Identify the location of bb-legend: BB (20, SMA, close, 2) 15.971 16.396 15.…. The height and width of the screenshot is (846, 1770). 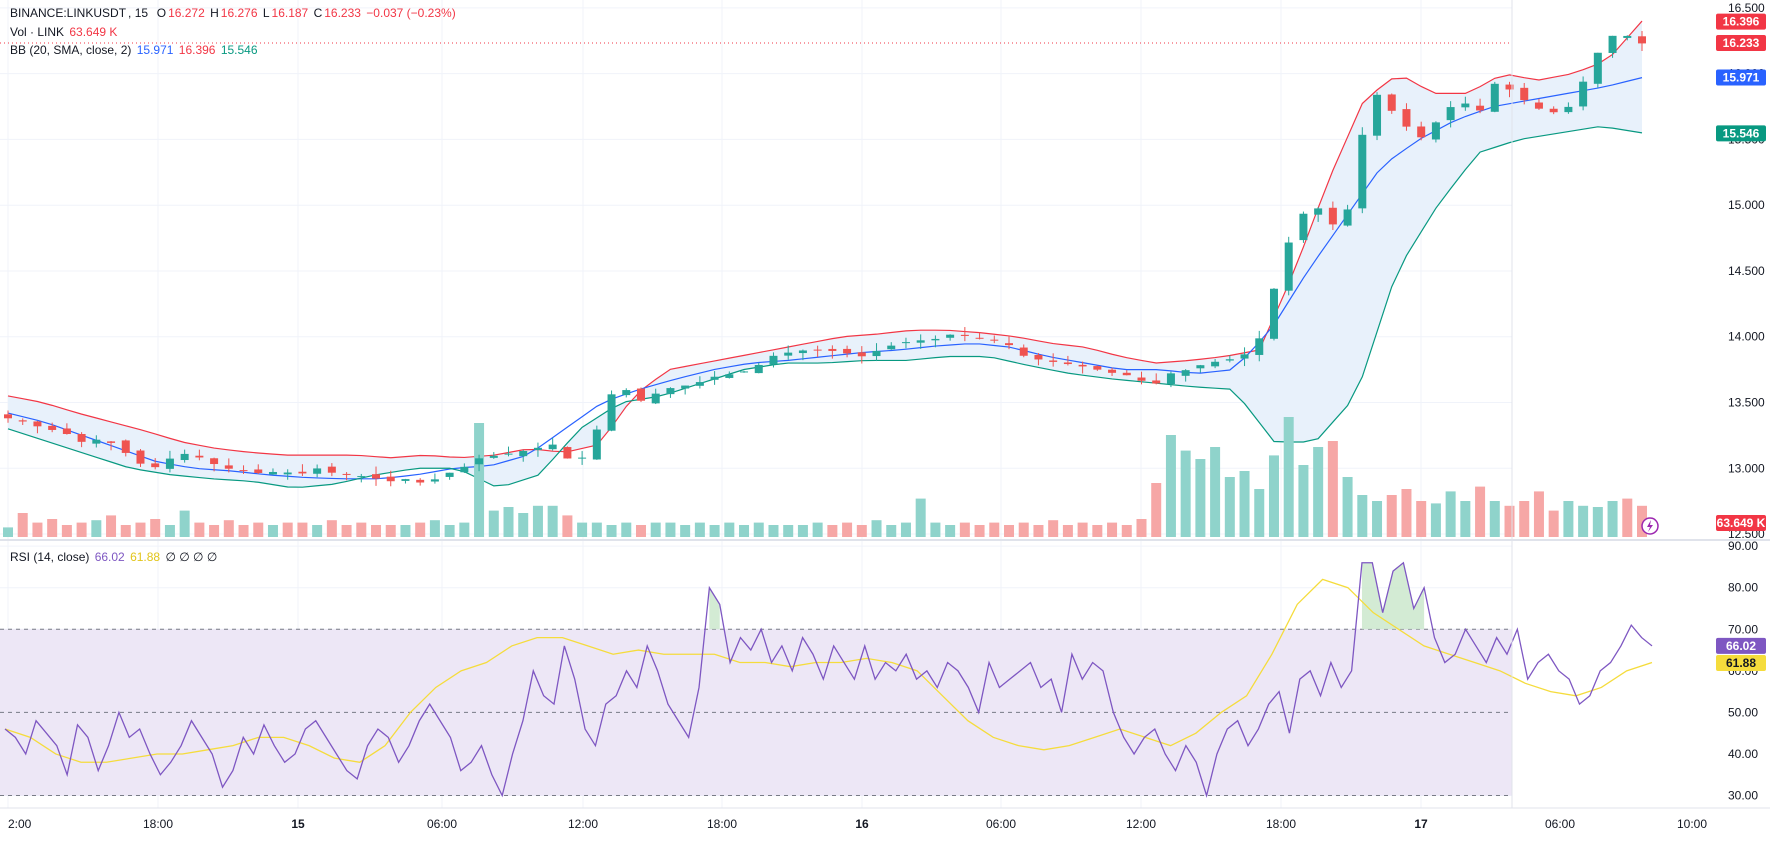
(135, 50).